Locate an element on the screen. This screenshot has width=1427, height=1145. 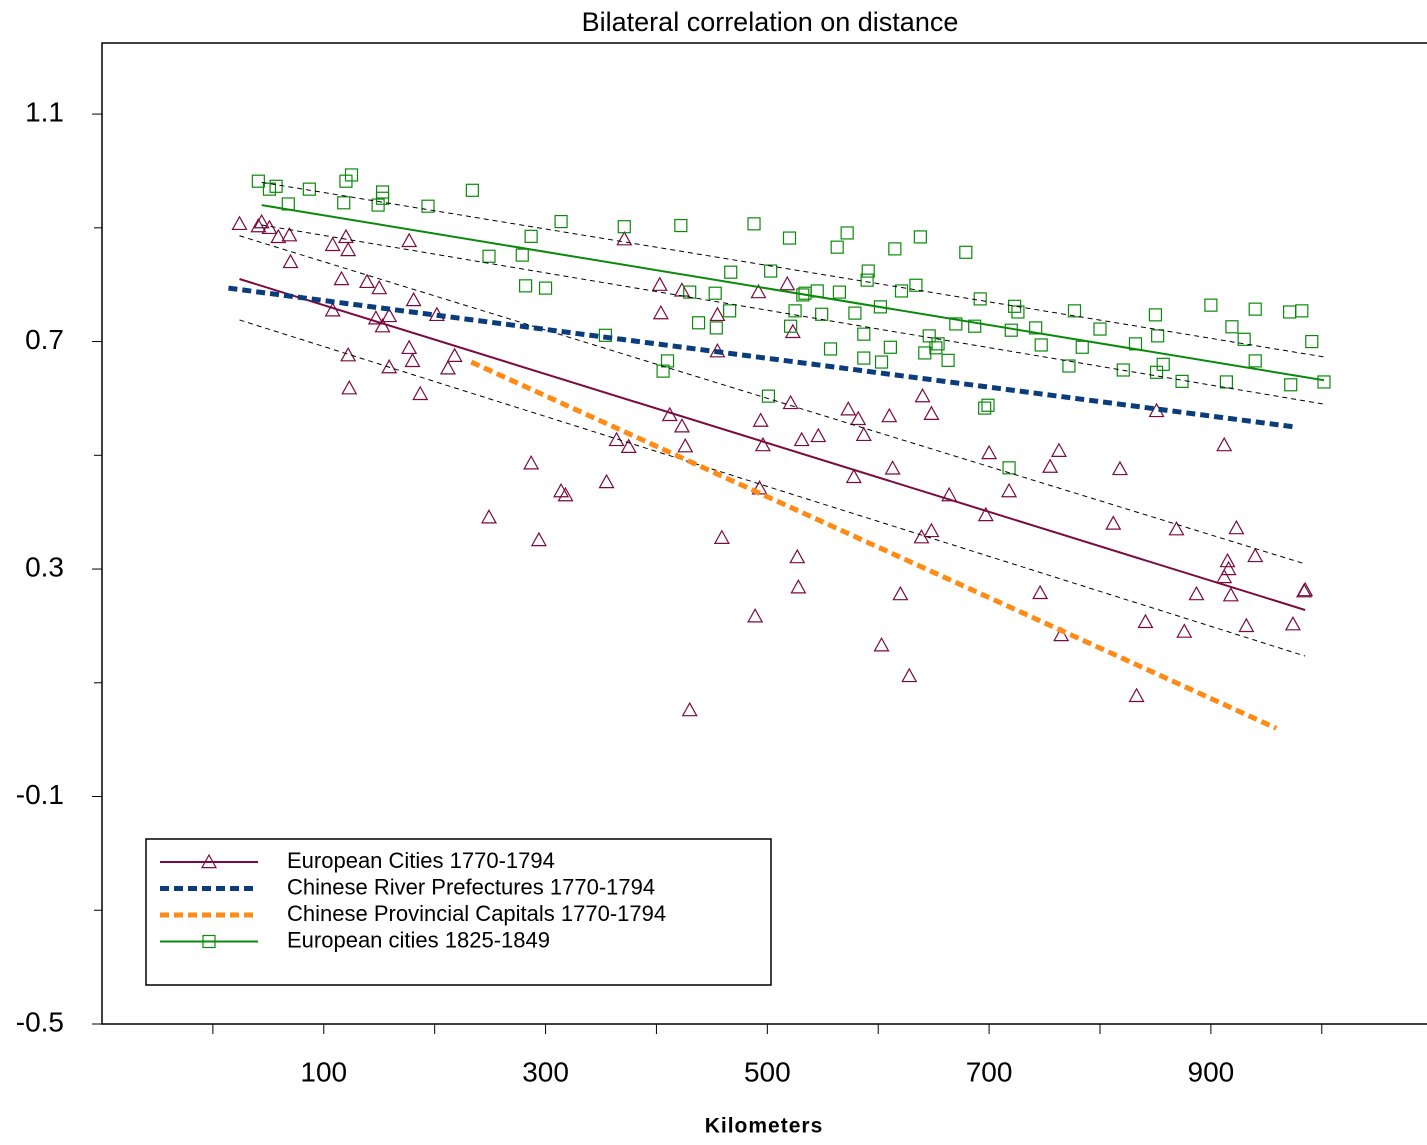
x-tick-label: 500 is located at coordinates (767, 1071).